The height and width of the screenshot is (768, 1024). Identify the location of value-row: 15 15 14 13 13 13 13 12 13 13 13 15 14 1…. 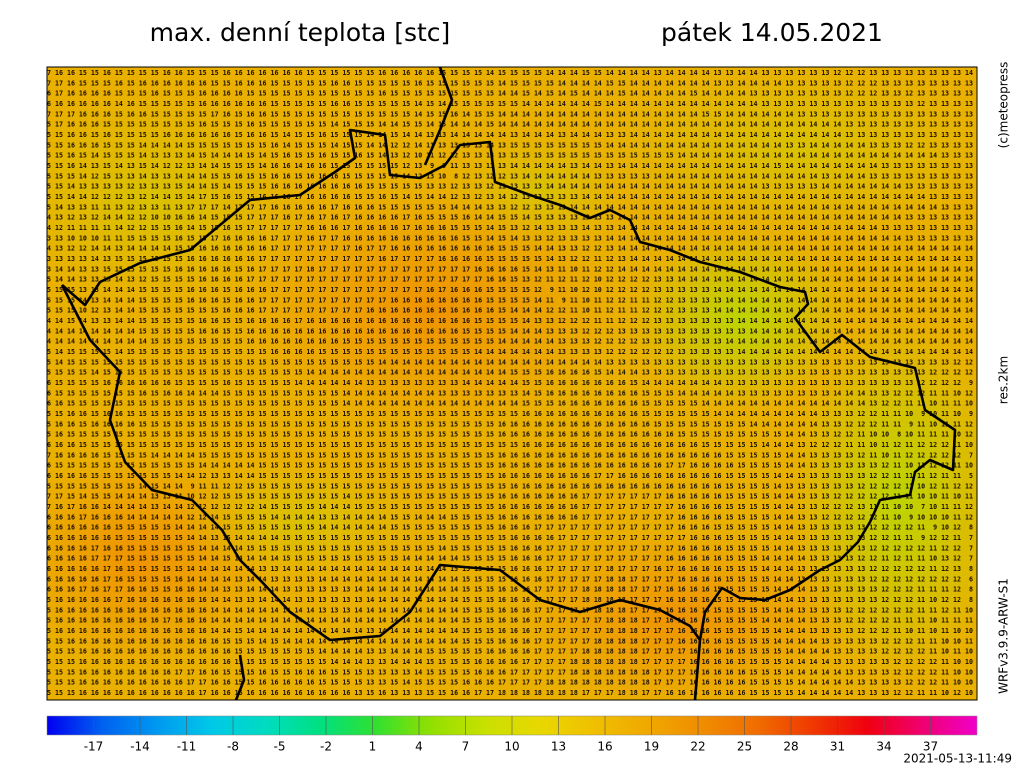
(508, 186).